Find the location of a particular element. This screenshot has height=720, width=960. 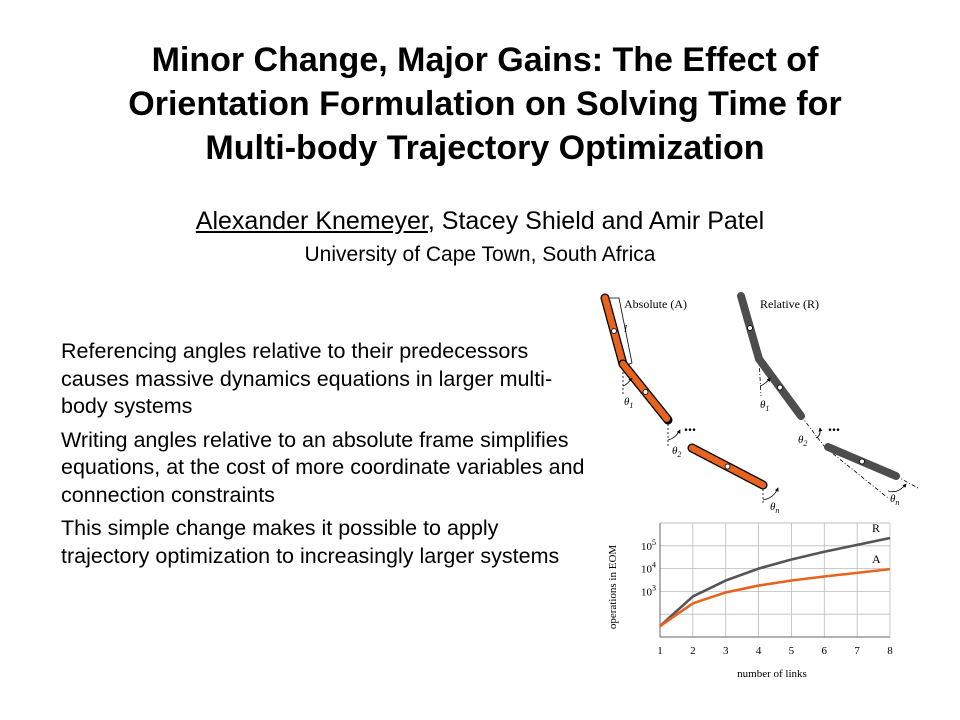

title-line-3: Multi-body Trajectory Optimization is located at coordinates (485, 148).